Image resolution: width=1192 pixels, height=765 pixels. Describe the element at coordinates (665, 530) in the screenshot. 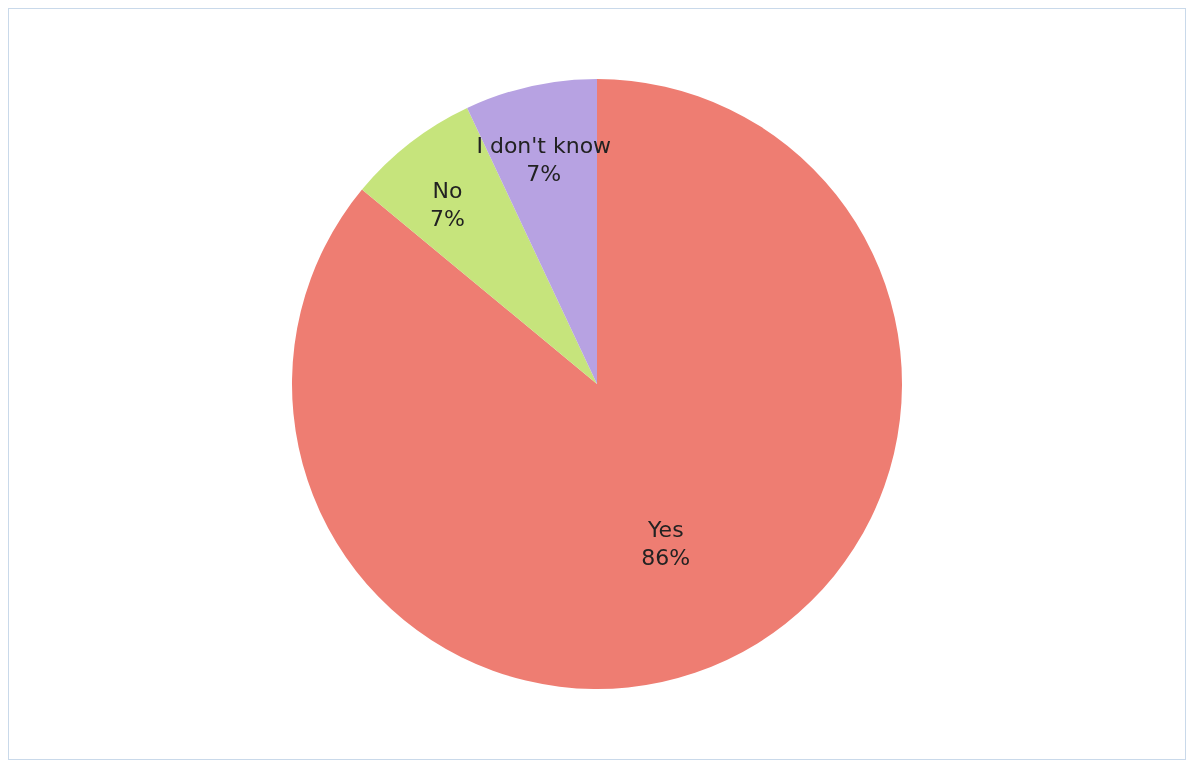

I see `slice-label: Yes` at that location.